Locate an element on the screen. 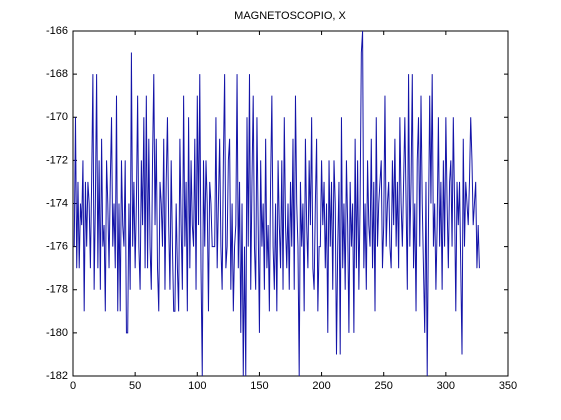  y-tick-label: -174 is located at coordinates (57, 203).